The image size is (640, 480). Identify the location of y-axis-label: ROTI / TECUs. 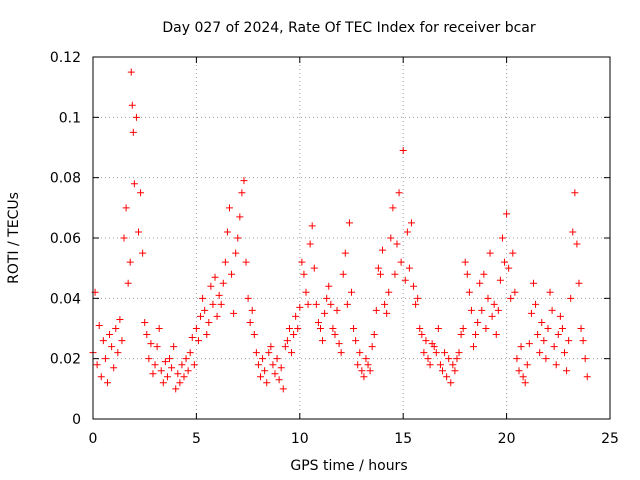
(14, 238).